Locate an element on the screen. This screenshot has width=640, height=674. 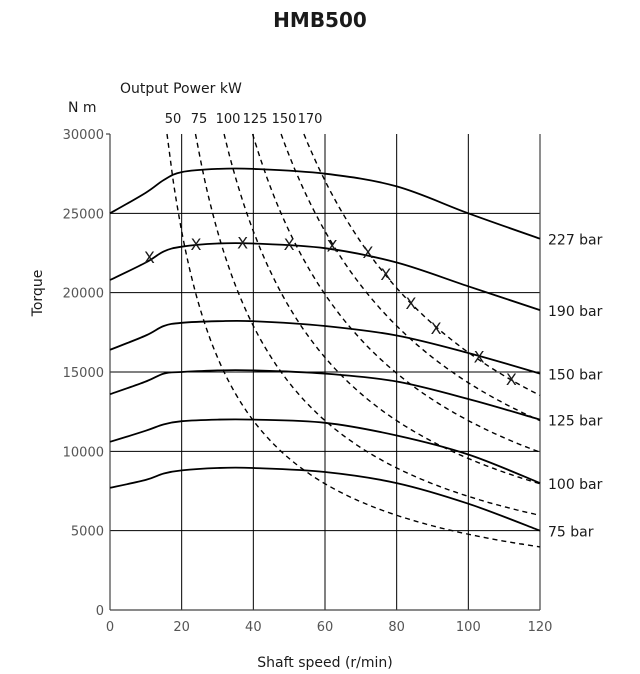
y-unit-label: N m is located at coordinates (82, 108).